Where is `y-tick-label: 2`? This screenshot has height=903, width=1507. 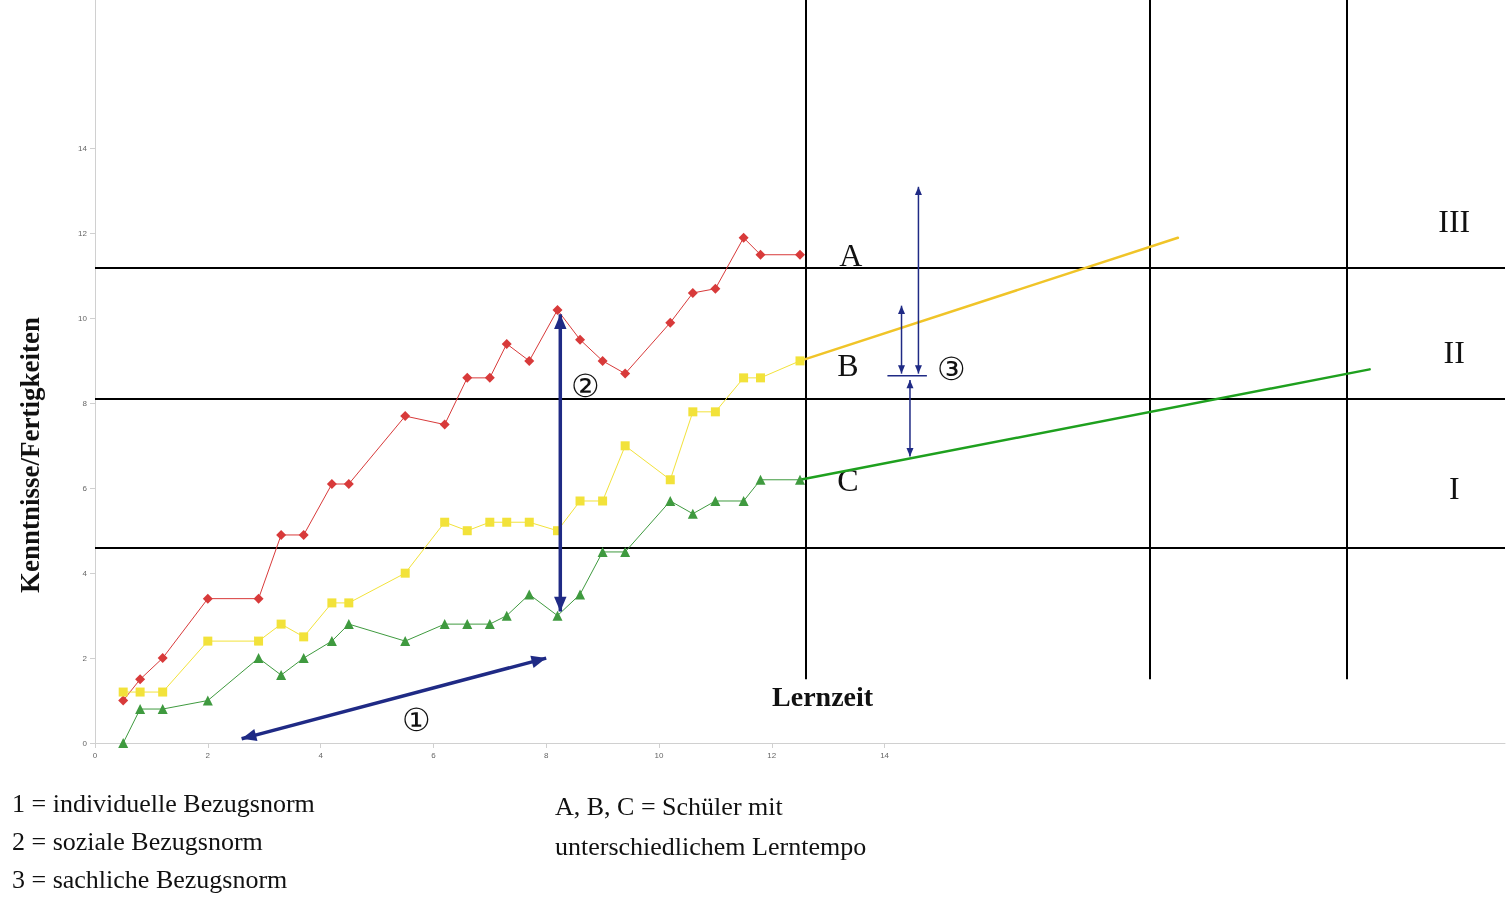 y-tick-label: 2 is located at coordinates (85, 658).